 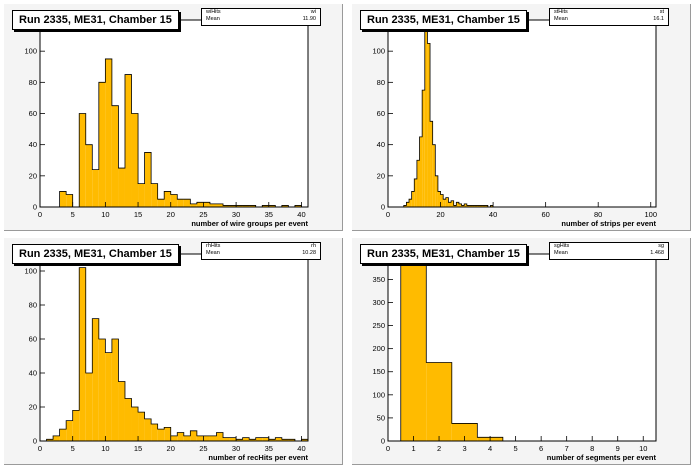 I want to click on stats-name-label: rhHits, so click(x=213, y=246).